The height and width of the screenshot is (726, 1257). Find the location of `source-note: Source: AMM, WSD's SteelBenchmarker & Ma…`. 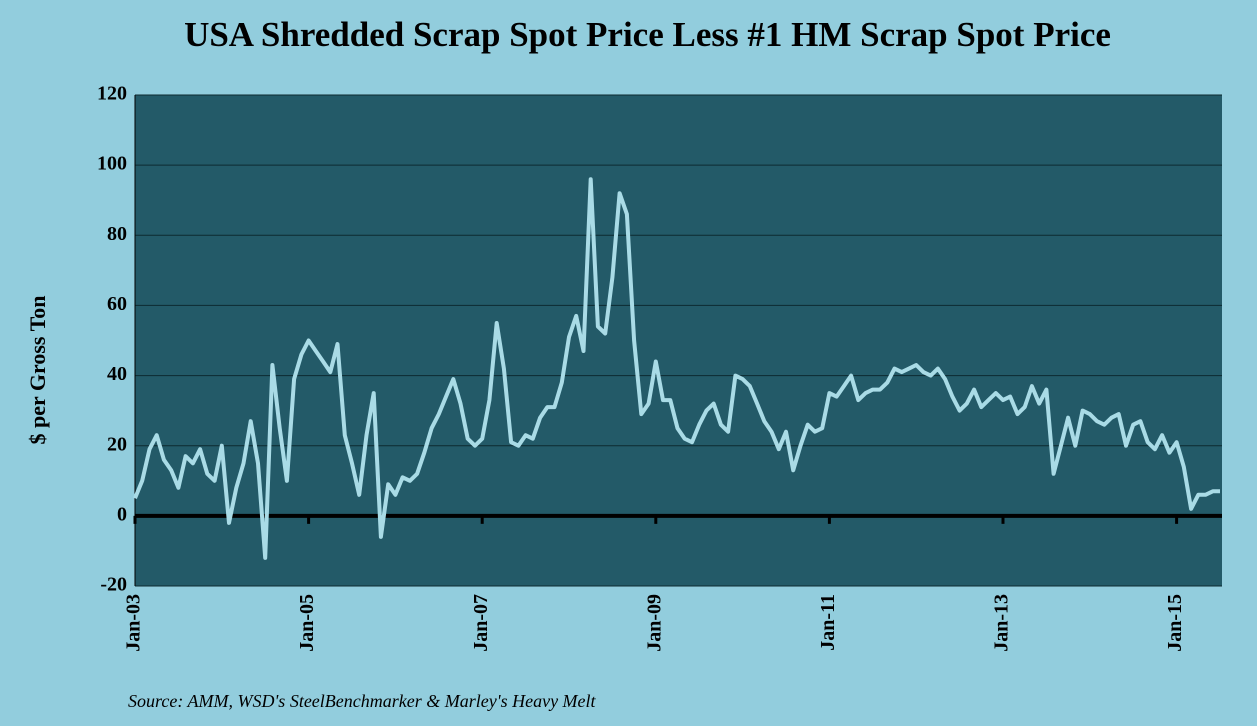

source-note: Source: AMM, WSD's SteelBenchmarker & Ma… is located at coordinates (362, 701).